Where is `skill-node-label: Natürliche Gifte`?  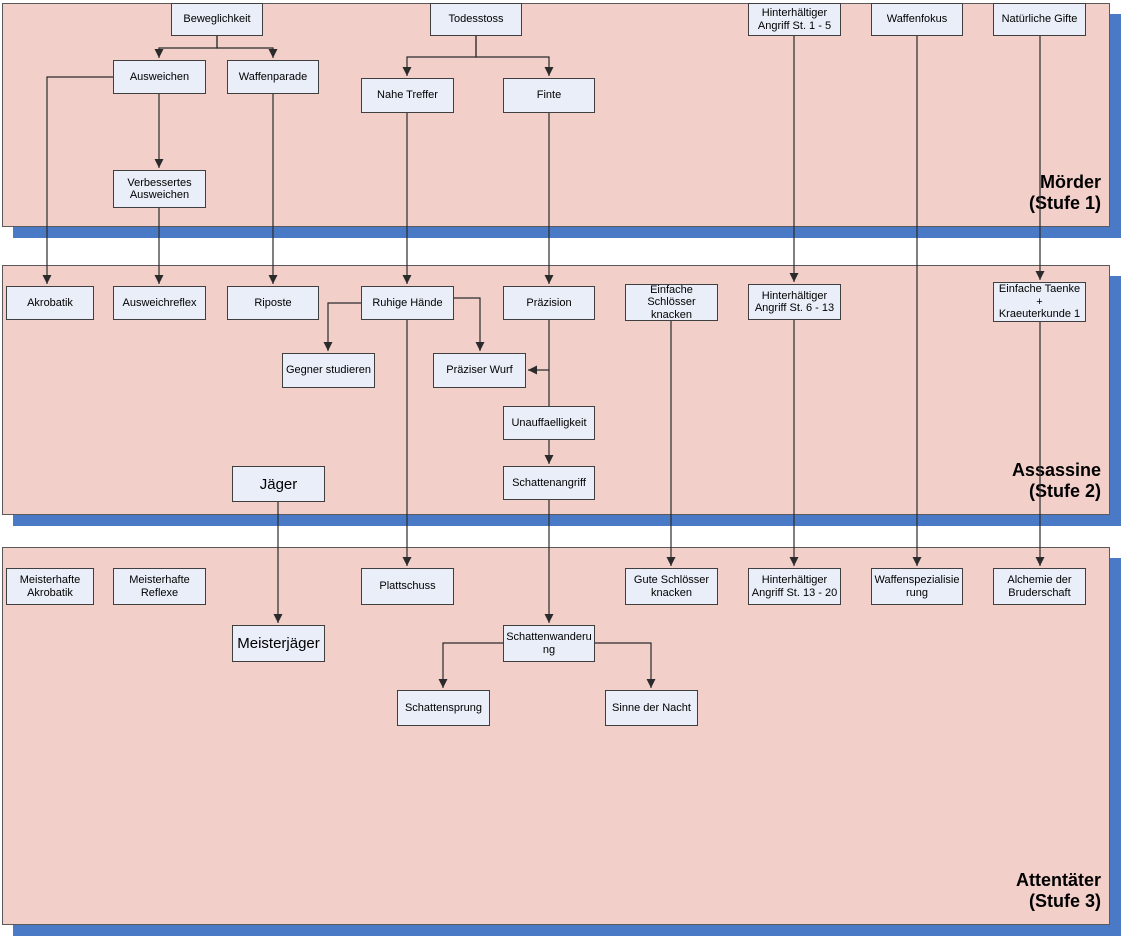
skill-node-label: Natürliche Gifte is located at coordinates (1039, 19).